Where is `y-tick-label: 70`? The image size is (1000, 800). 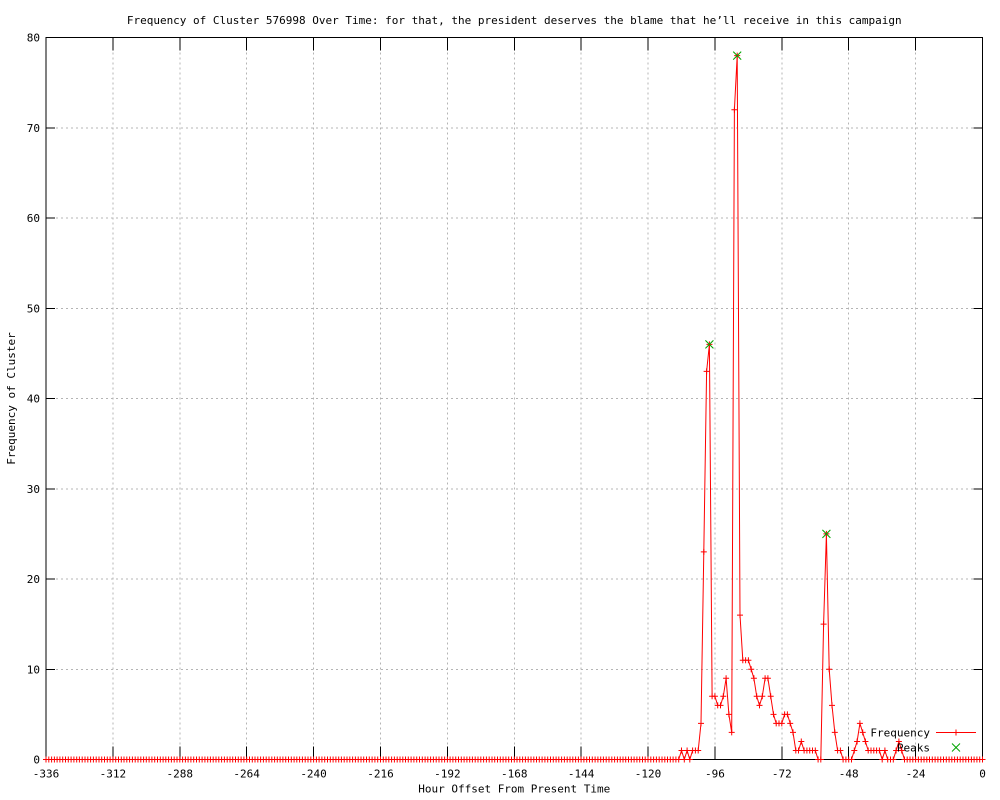
y-tick-label: 70 is located at coordinates (33, 128).